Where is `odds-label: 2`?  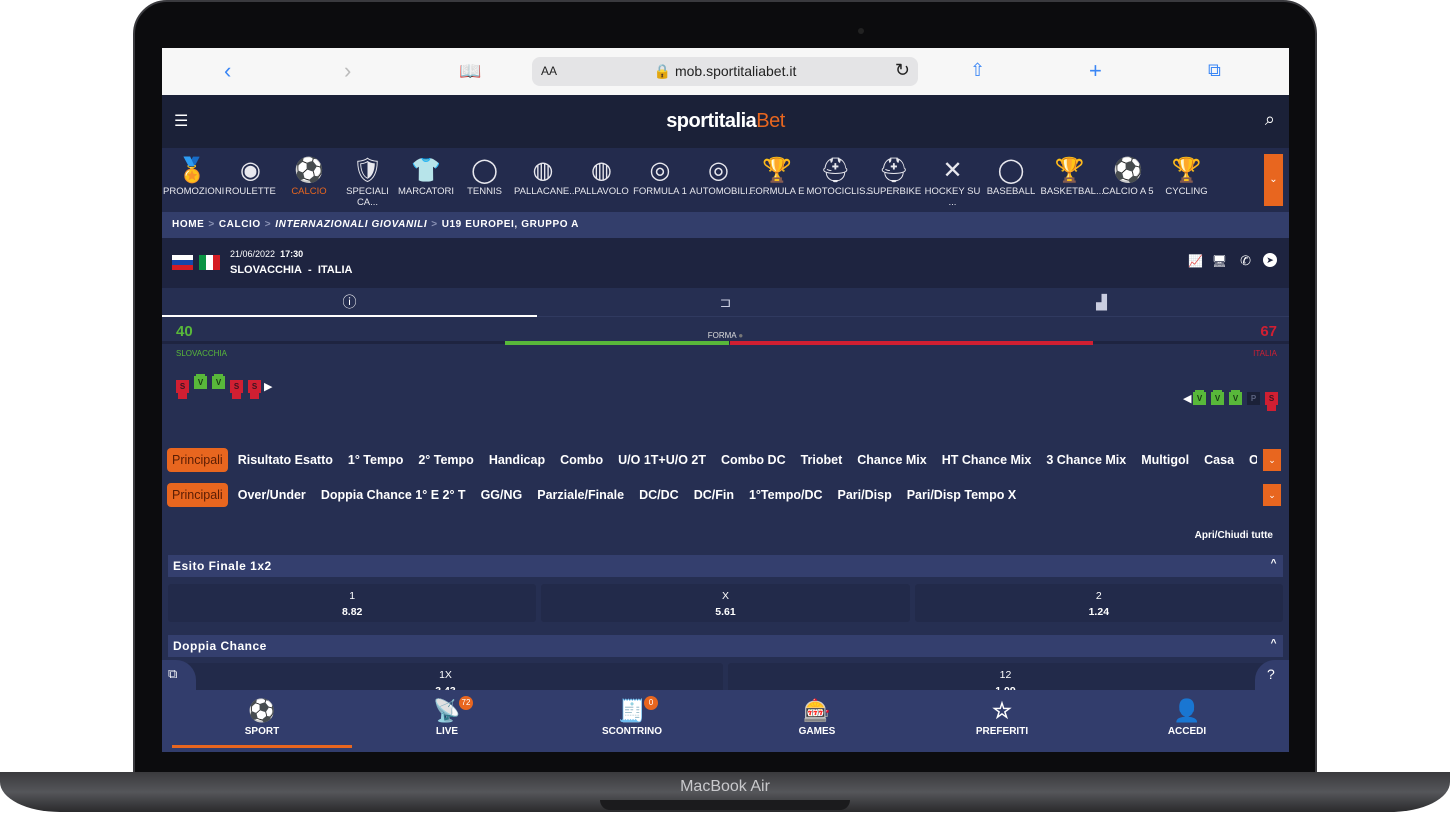
odds-label: 2 is located at coordinates (1098, 596).